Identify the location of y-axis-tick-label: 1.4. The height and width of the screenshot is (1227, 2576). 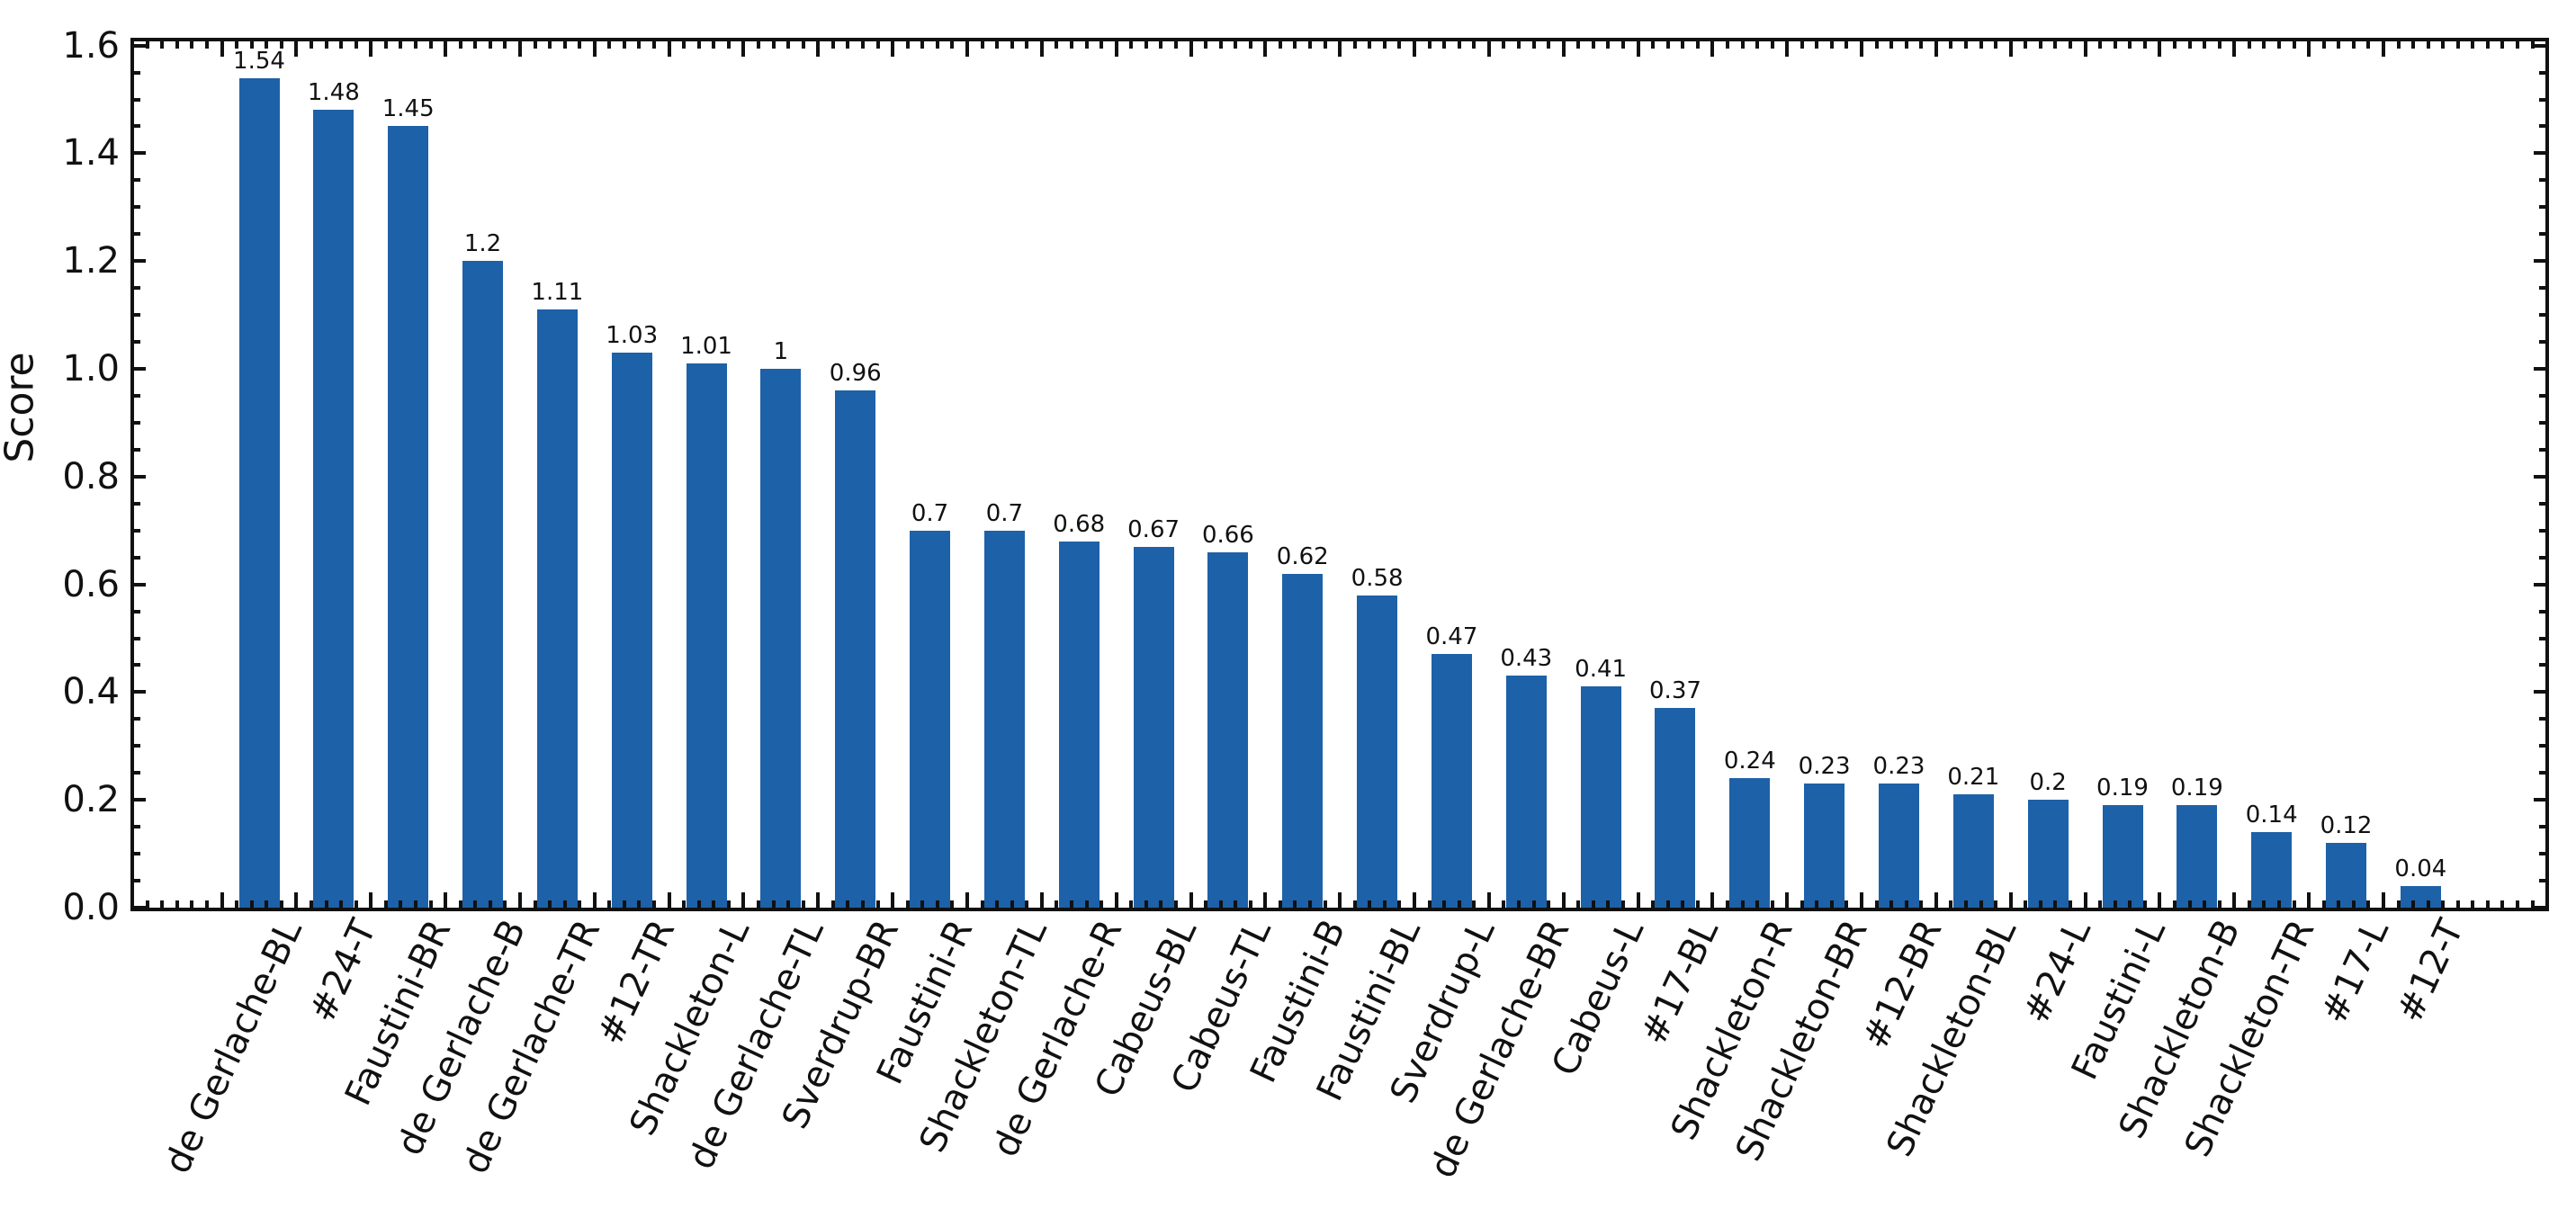
(91, 153).